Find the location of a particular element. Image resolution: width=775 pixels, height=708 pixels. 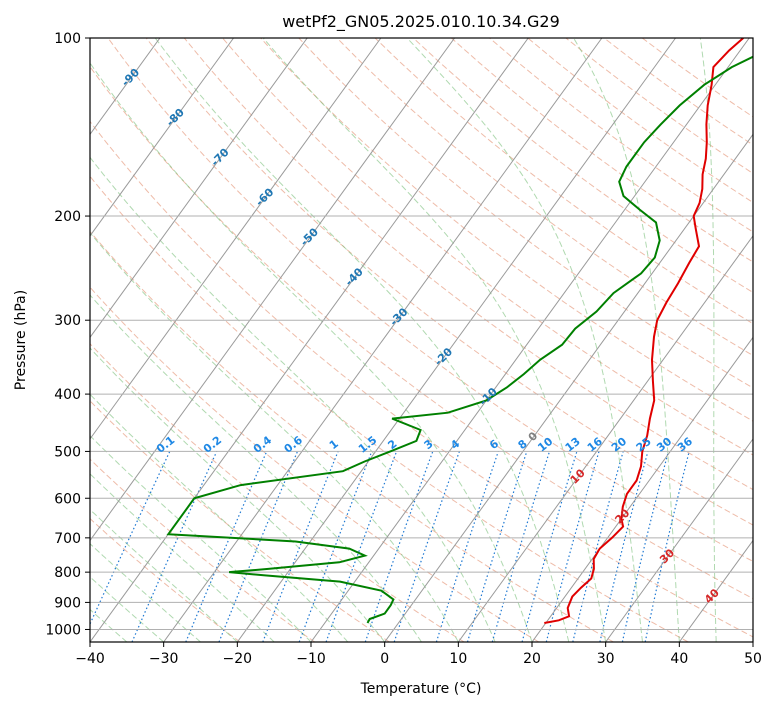

x-axis-ticks: −40 −30 −20 −10 0 10 20 30 40 50 is located at coordinates (418, 654).